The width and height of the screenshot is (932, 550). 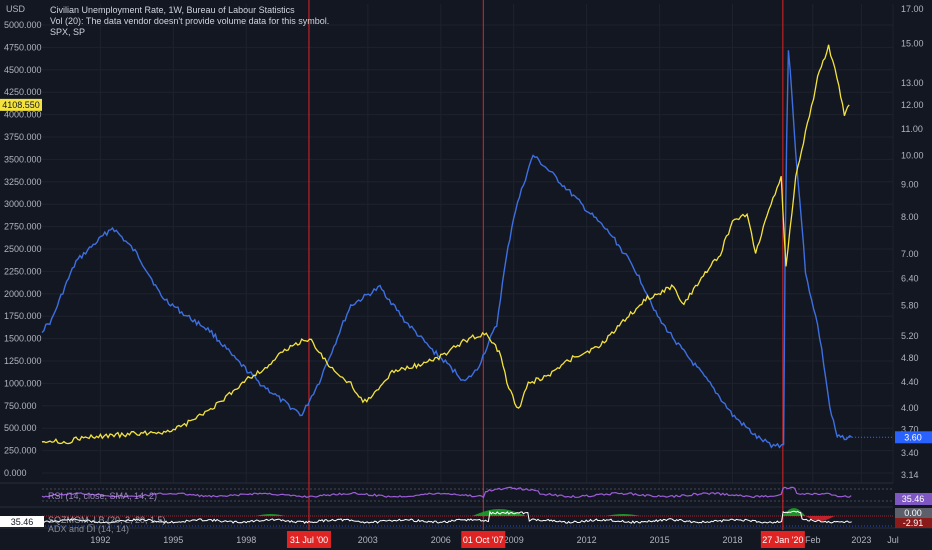 I want to click on right-axis-tick: 8.00, so click(x=910, y=217).